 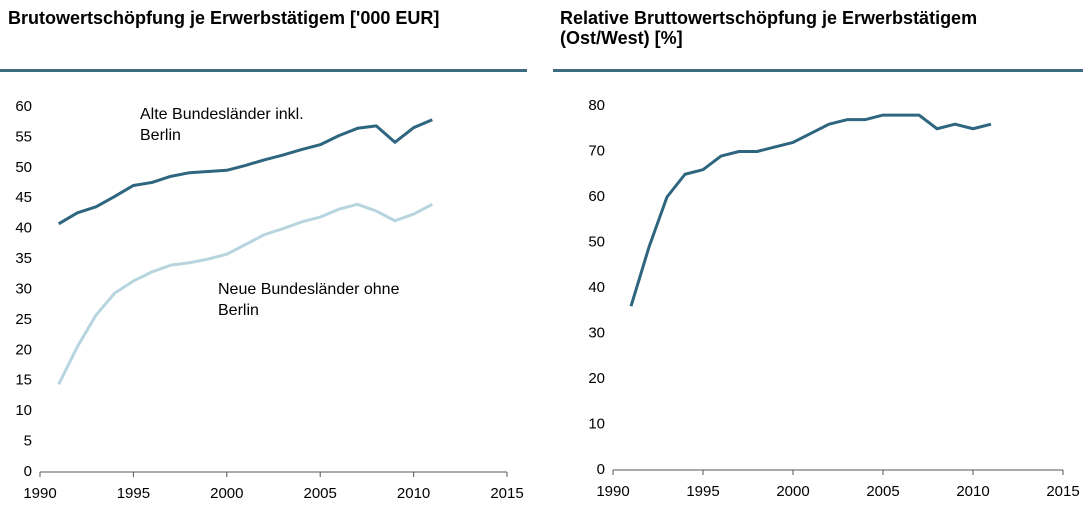 I want to click on y-tick-label: 5, so click(x=28, y=441).